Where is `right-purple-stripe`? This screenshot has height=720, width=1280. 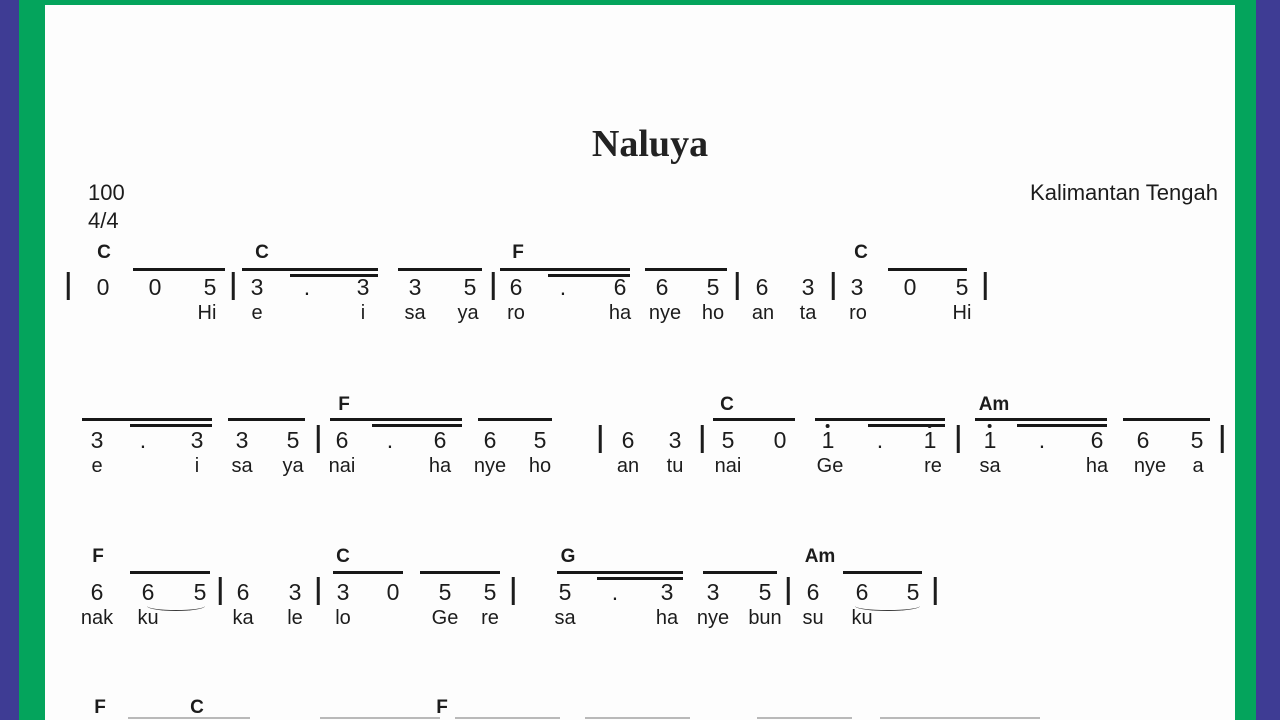
right-purple-stripe is located at coordinates (1268, 360).